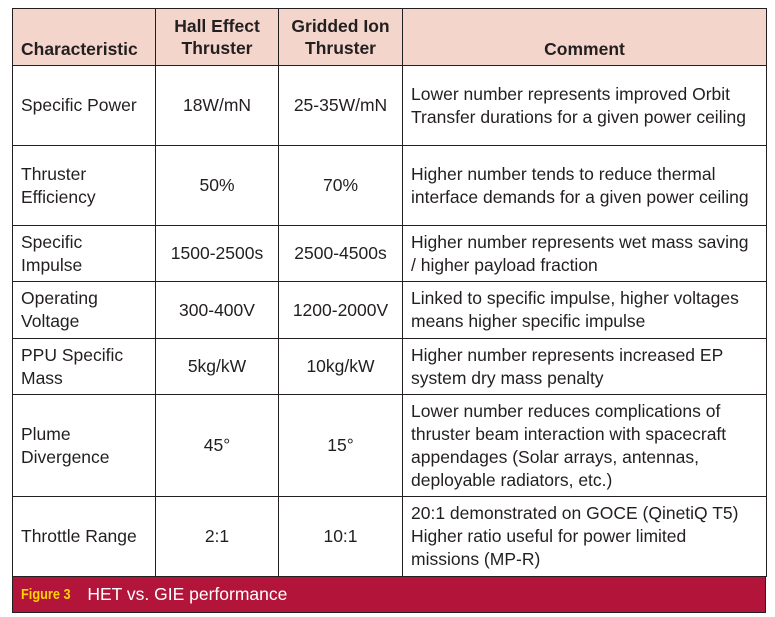 This screenshot has width=775, height=617. I want to click on row-characteristic: Operating Voltage, so click(84, 310).